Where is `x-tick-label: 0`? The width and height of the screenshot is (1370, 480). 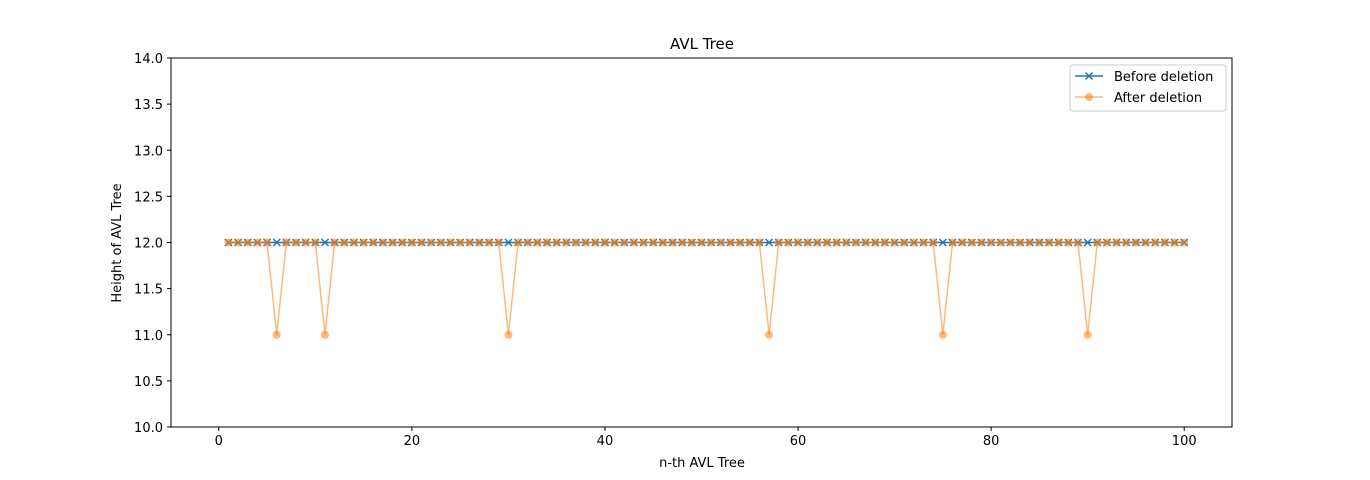
x-tick-label: 0 is located at coordinates (219, 441).